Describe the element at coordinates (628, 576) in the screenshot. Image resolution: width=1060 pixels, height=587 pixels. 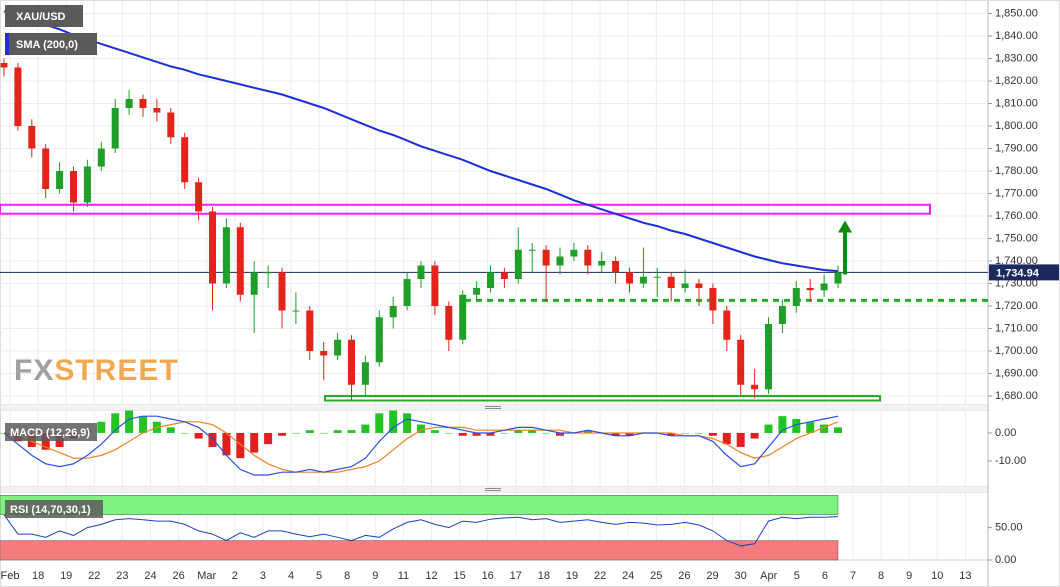
I see `x-tick-label: 24` at that location.